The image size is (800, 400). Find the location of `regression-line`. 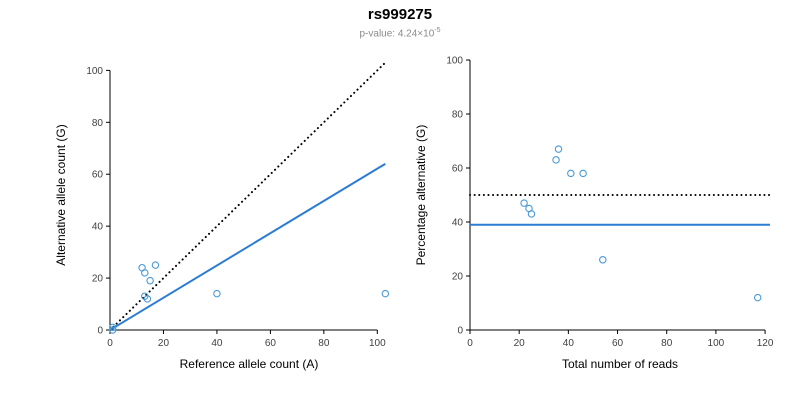

regression-line is located at coordinates (247, 246).